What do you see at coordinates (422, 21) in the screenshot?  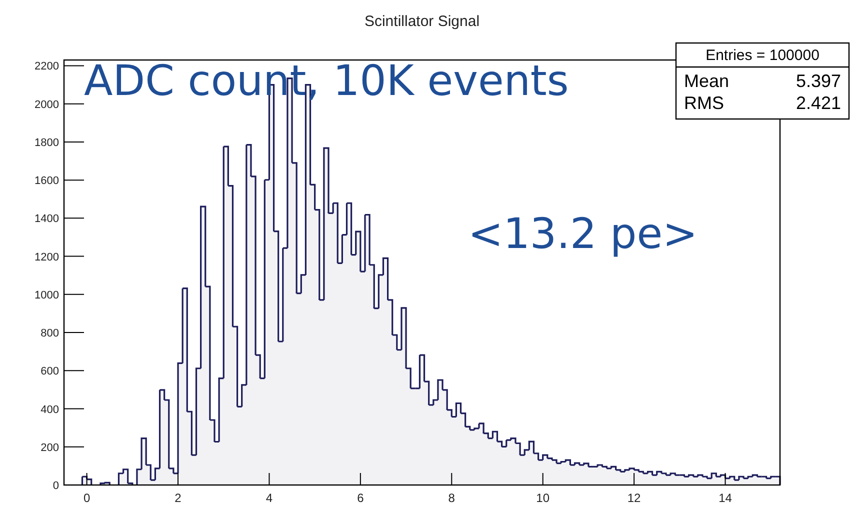 I see `chart-title: Scintillator Signal` at bounding box center [422, 21].